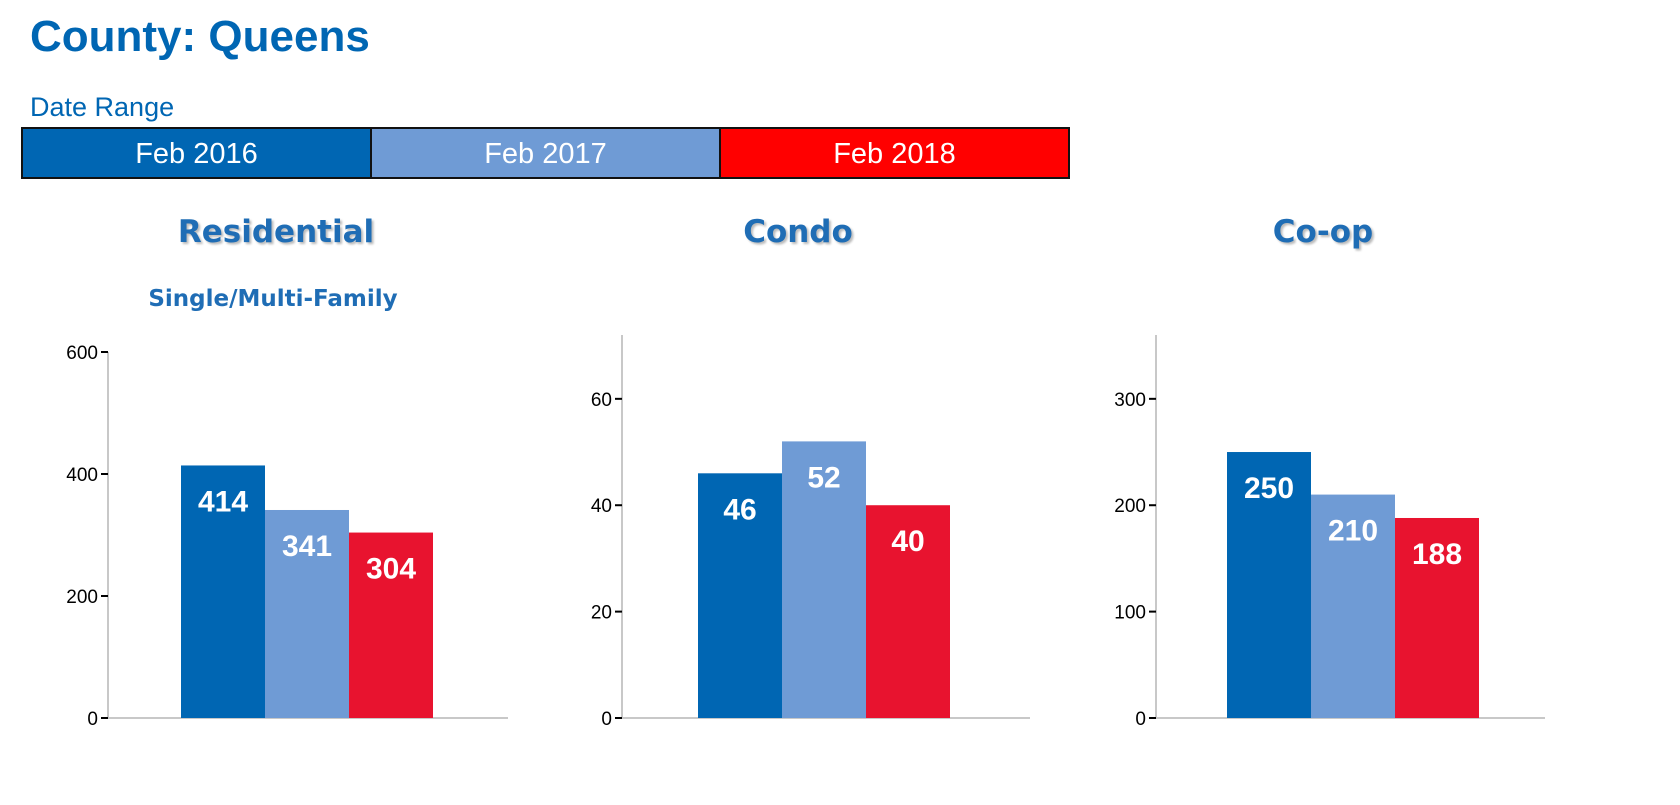 The width and height of the screenshot is (1680, 805). Describe the element at coordinates (1130, 400) in the screenshot. I see `y-tick-label: 300` at that location.